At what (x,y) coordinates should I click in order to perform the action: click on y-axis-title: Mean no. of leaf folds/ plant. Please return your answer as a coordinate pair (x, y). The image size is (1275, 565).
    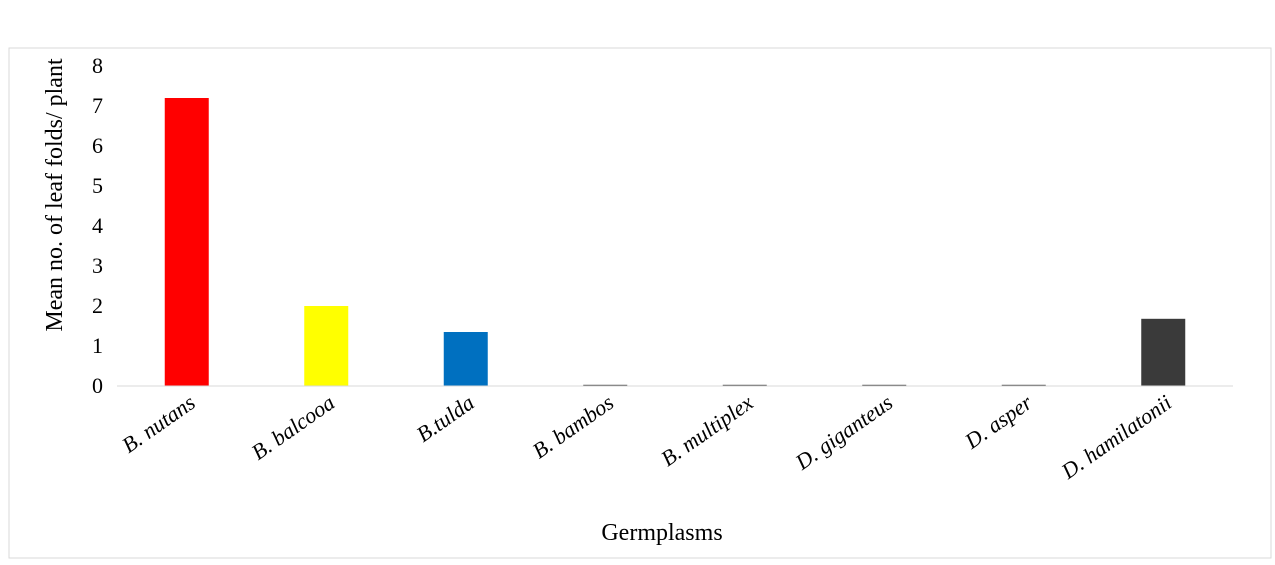
    Looking at the image, I should click on (55, 195).